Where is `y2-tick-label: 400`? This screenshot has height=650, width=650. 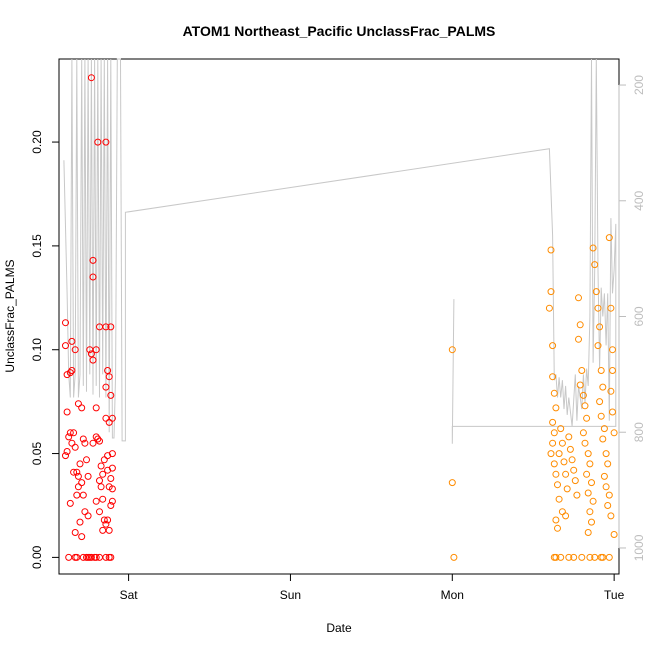 y2-tick-label: 400 is located at coordinates (639, 200).